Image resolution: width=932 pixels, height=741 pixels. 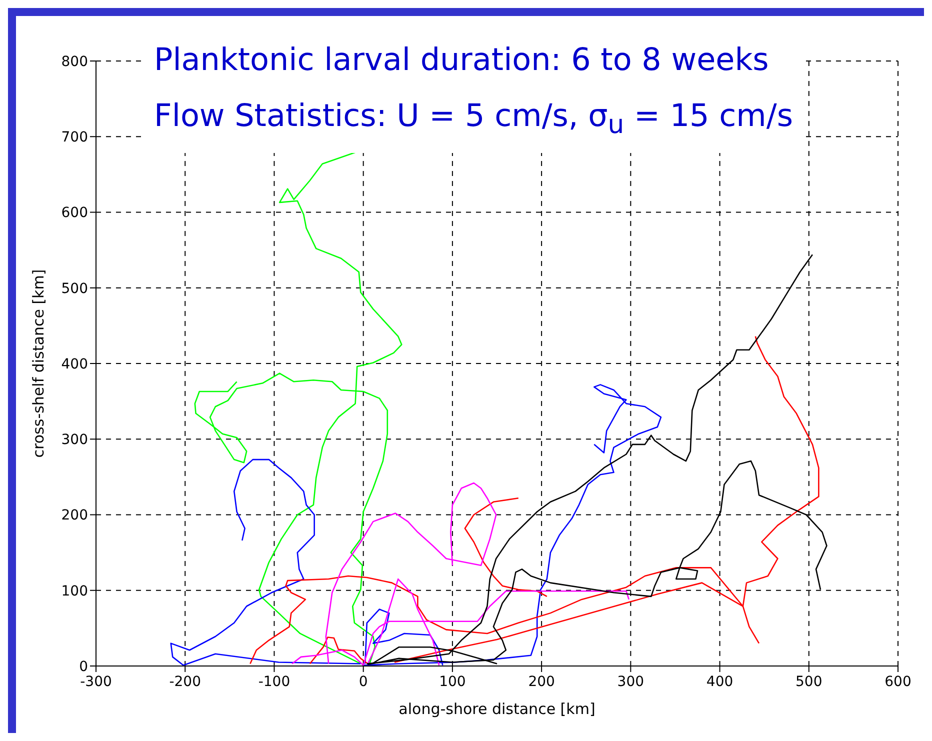 What do you see at coordinates (720, 682) in the screenshot?
I see `x-tick-label: 400` at bounding box center [720, 682].